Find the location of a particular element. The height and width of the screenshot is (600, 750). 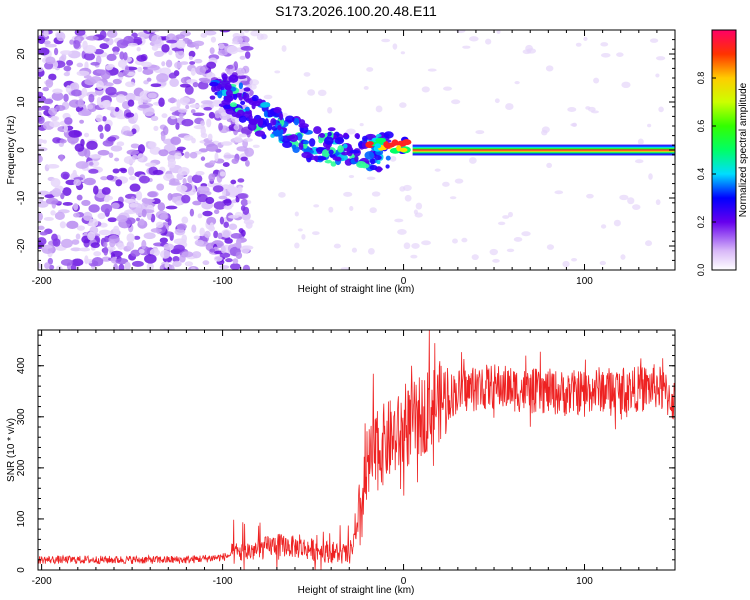

snr-y-tick-label: 100 is located at coordinates (21, 518).